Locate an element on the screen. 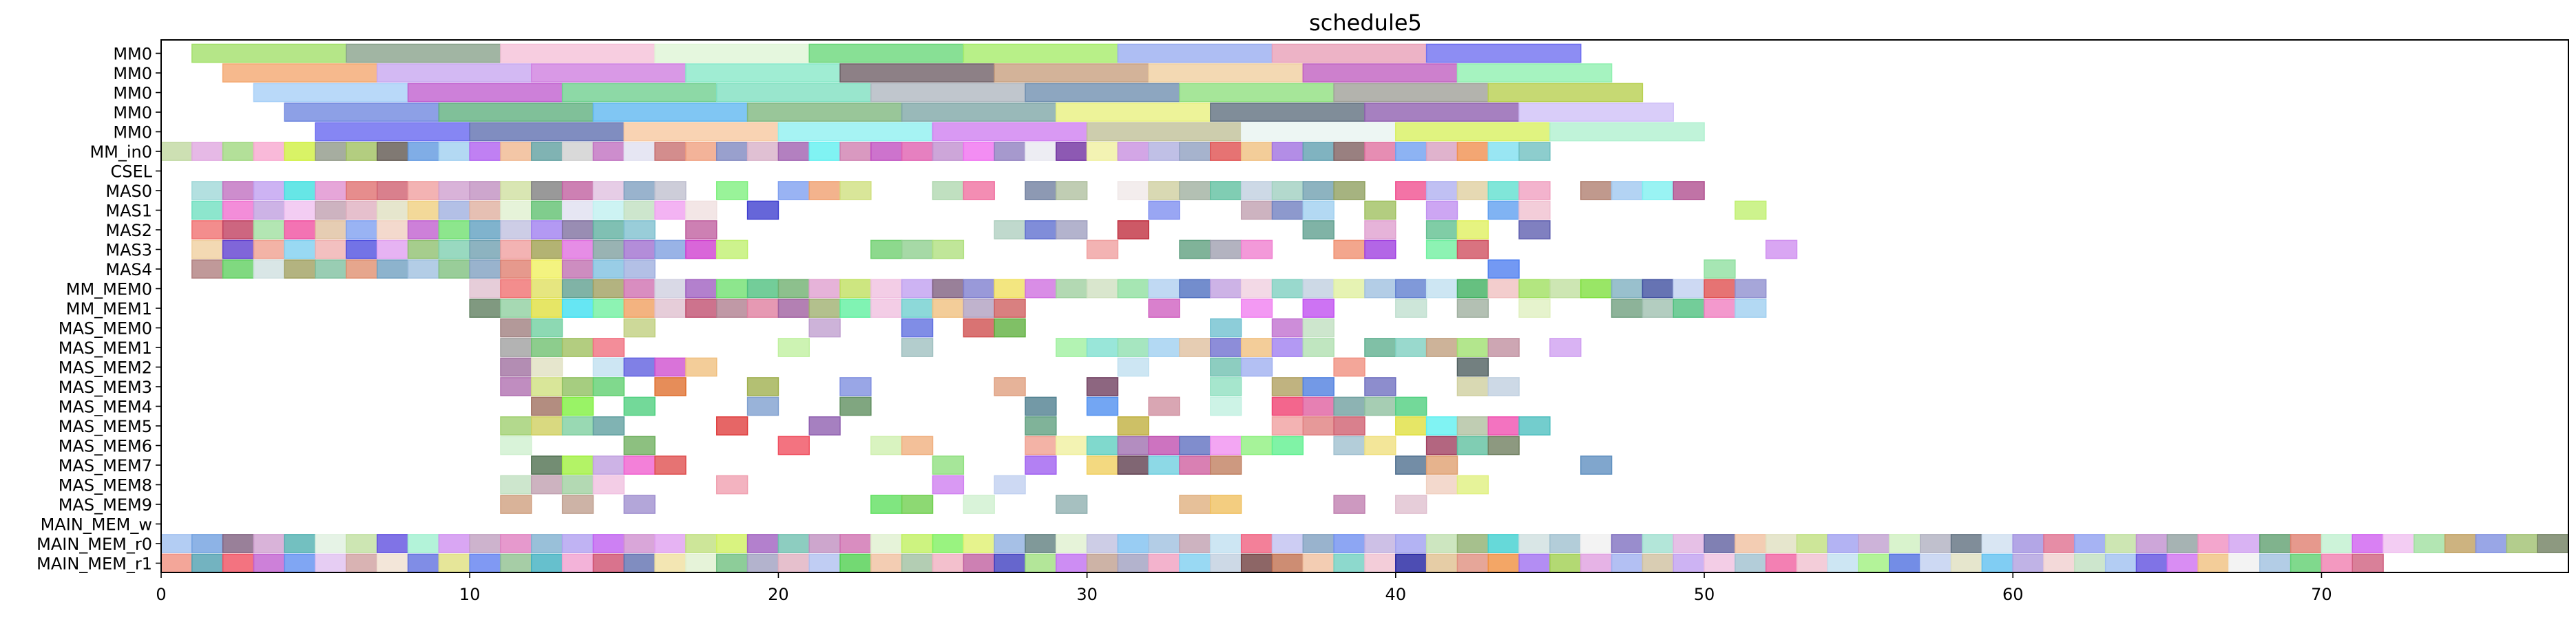 The height and width of the screenshot is (622, 2576). x-tick-label: 50 is located at coordinates (1704, 594).